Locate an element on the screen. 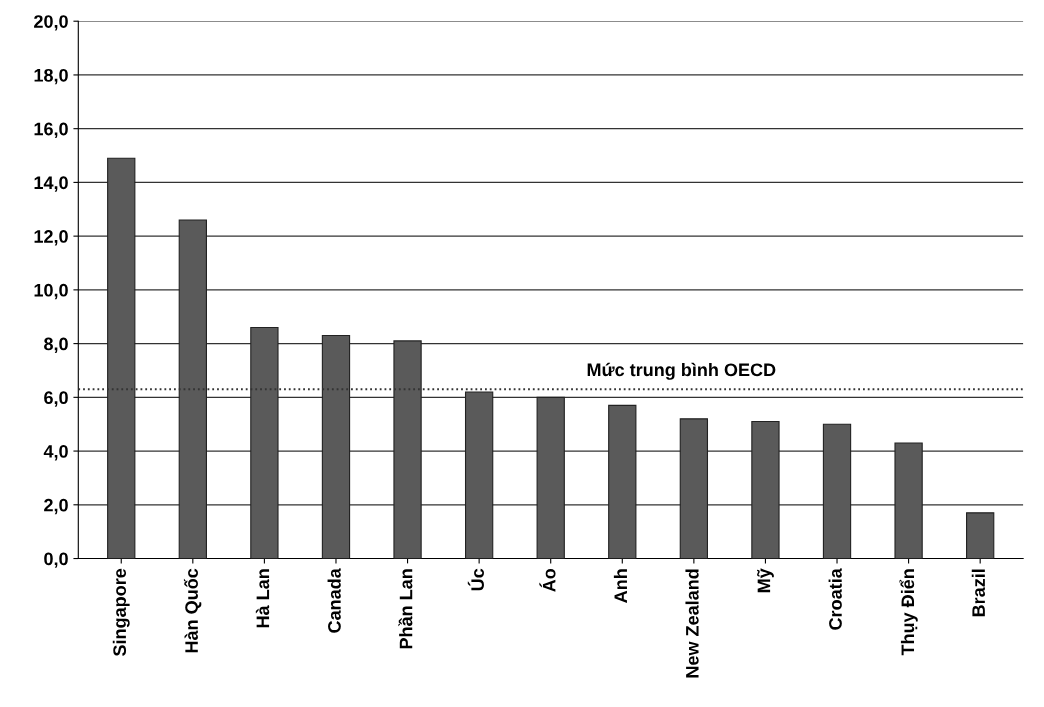 The width and height of the screenshot is (1044, 707). x-tick-label: Canada is located at coordinates (334, 600).